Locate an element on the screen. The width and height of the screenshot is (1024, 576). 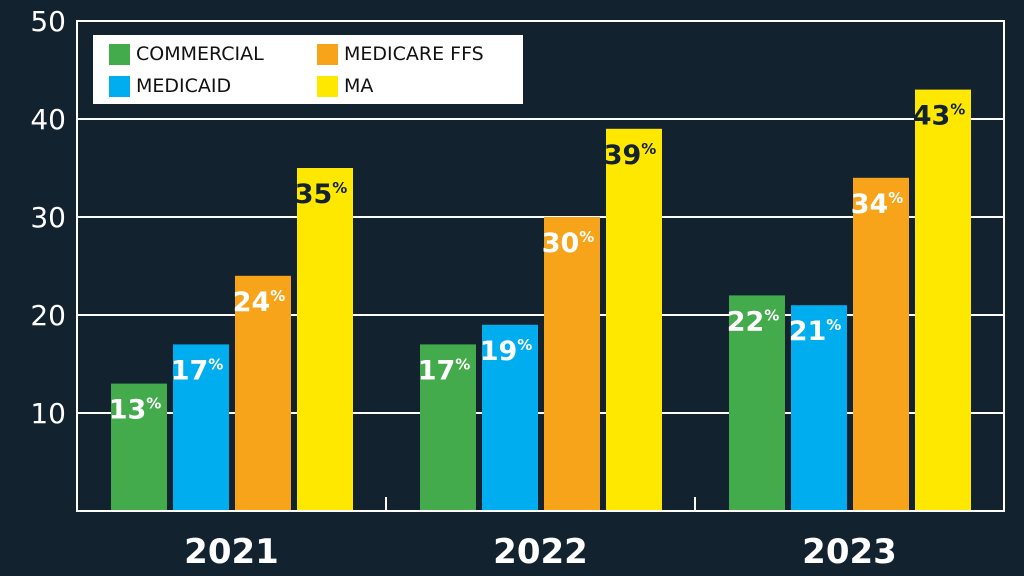
y-tick-label-50: 50 is located at coordinates (48, 21).